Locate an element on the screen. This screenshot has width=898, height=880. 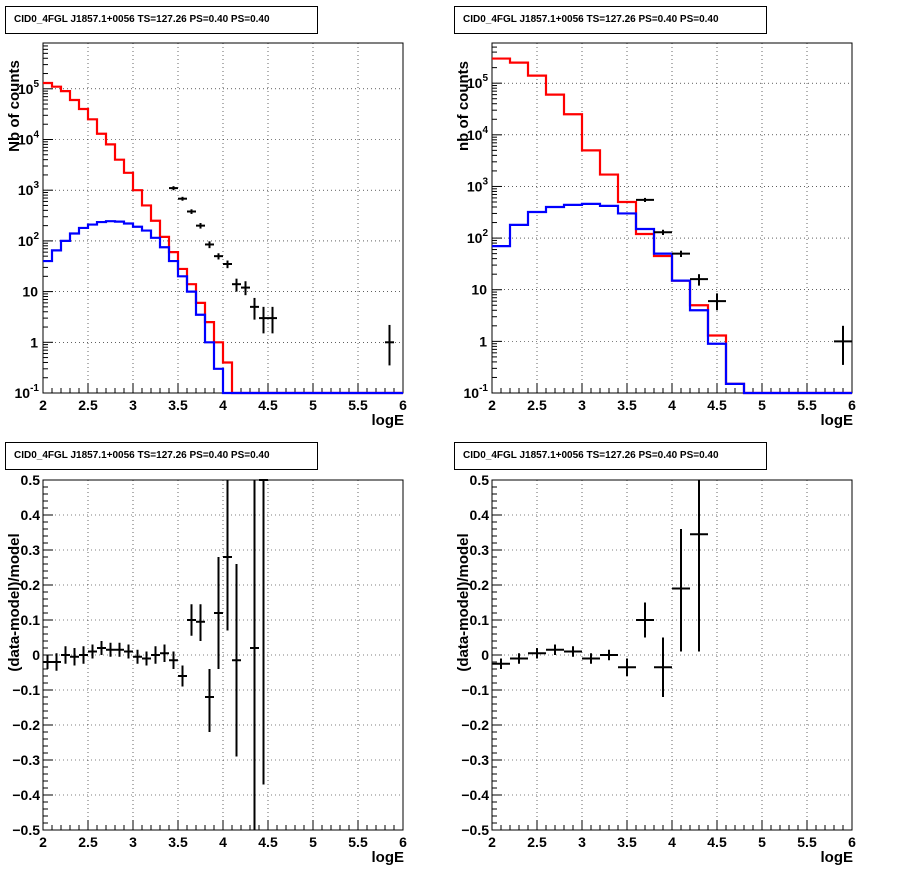
y-axis-label: Nb of counts is located at coordinates (14, 106).